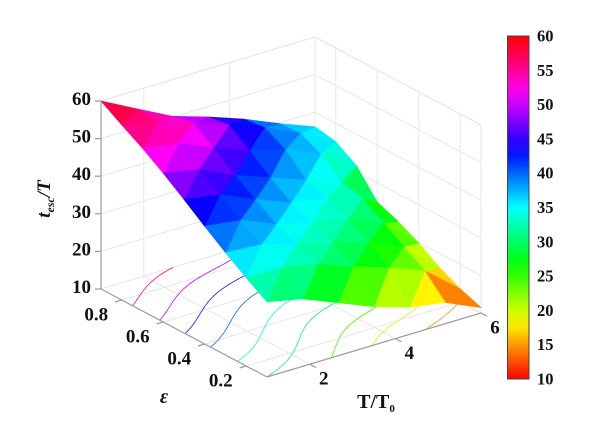 Image resolution: width=600 pixels, height=429 pixels. What do you see at coordinates (221, 381) in the screenshot?
I see `svg-text: 0.2` at bounding box center [221, 381].